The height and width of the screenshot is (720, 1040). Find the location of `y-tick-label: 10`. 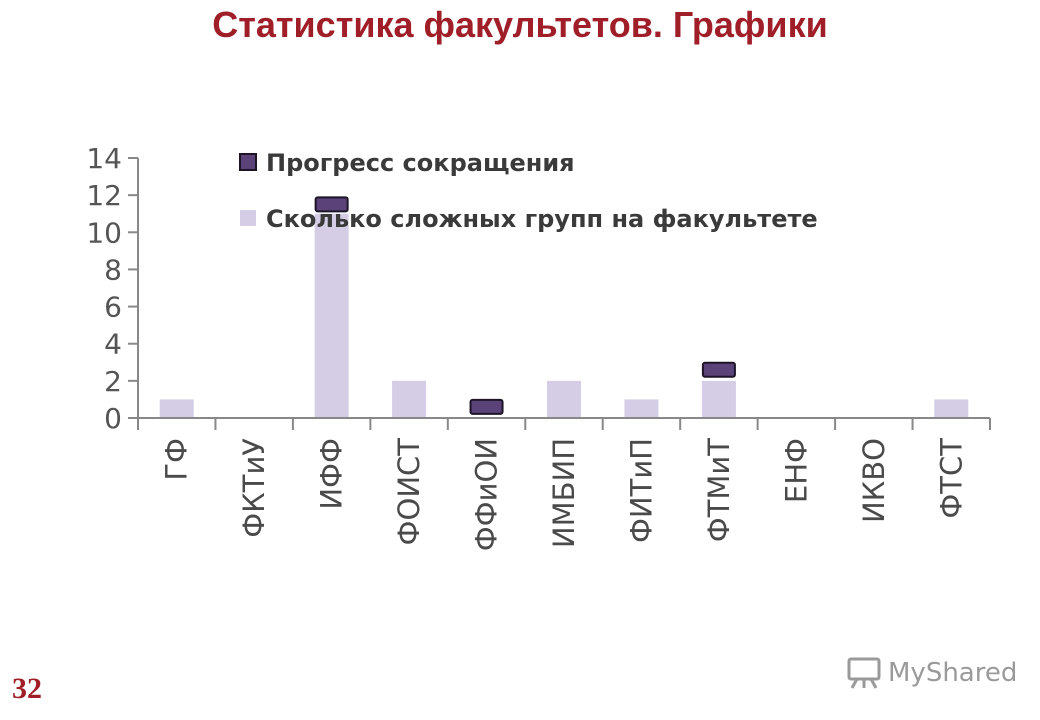

y-tick-label: 10 is located at coordinates (104, 232).